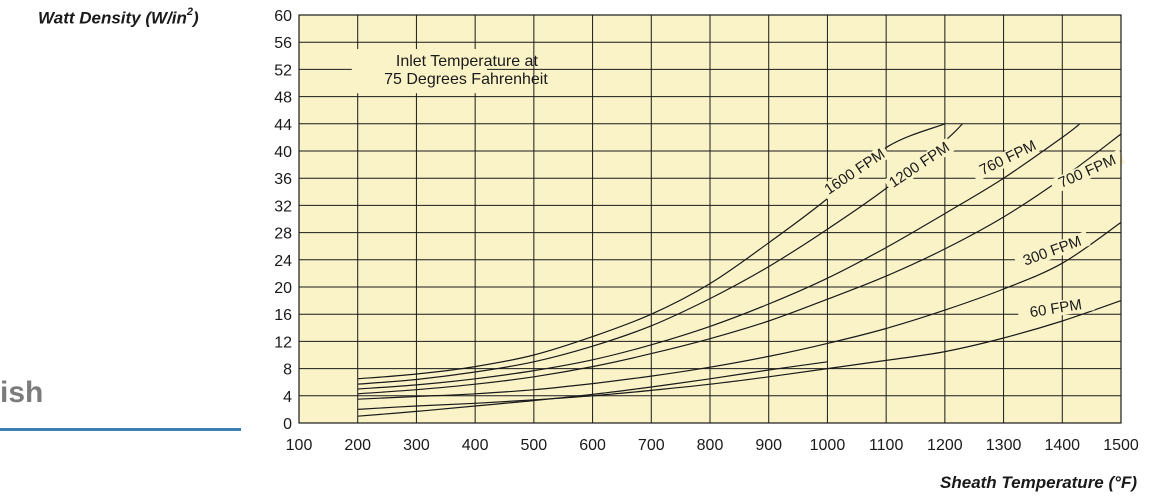  Describe the element at coordinates (1038, 482) in the screenshot. I see `x-axis-title: Sheath Temperature (°F)` at that location.